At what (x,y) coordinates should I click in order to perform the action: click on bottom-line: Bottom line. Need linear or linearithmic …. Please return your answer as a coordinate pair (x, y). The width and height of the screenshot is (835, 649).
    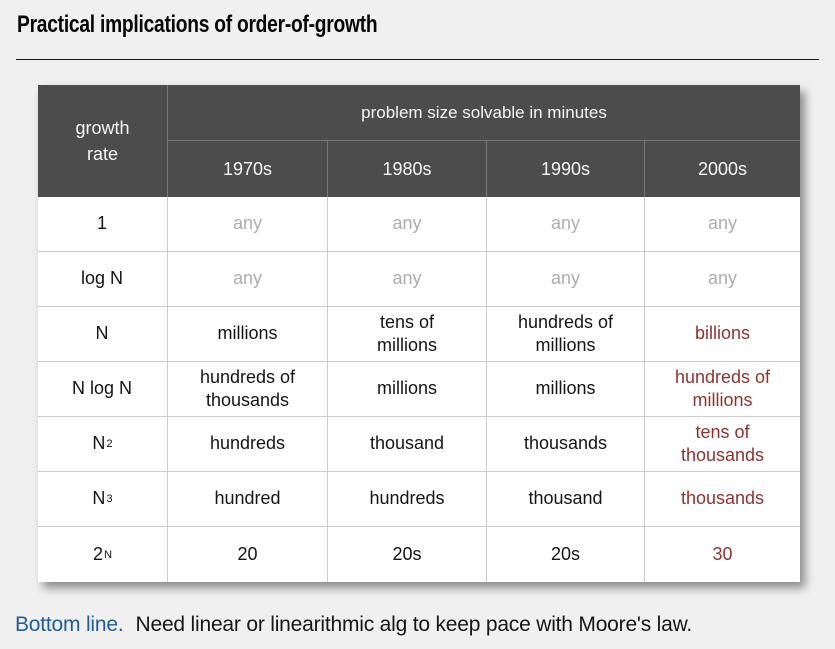
    Looking at the image, I should click on (353, 625).